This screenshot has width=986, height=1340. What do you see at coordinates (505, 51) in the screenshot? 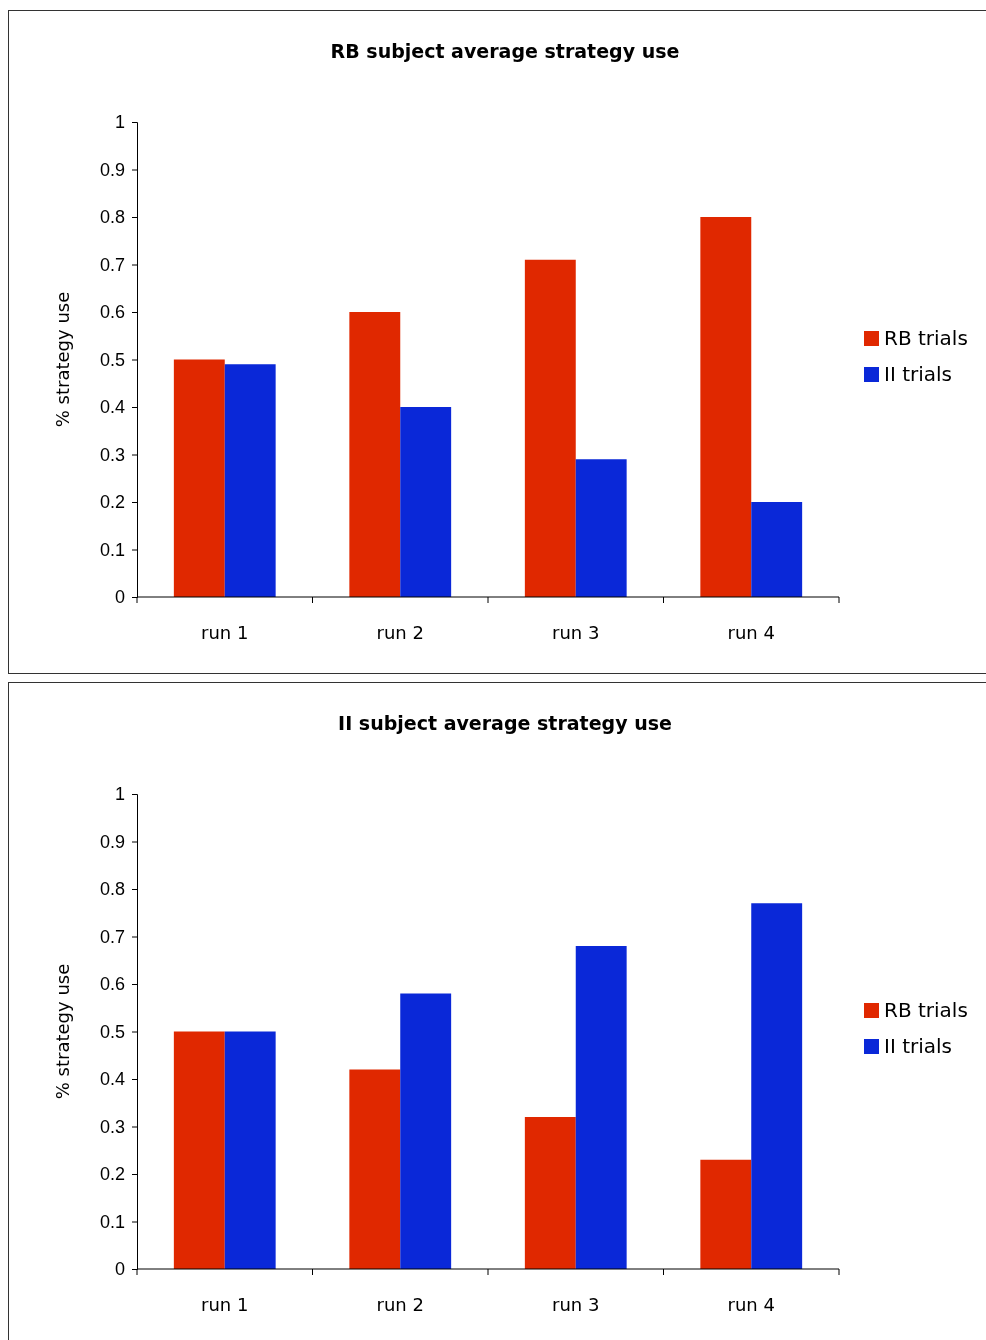
I see `chart-title: RB subject average strategy use` at bounding box center [505, 51].